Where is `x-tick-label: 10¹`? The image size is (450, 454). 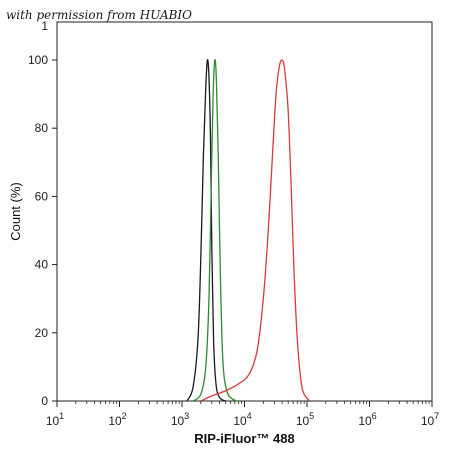
x-tick-label: 10¹ is located at coordinates (55, 419).